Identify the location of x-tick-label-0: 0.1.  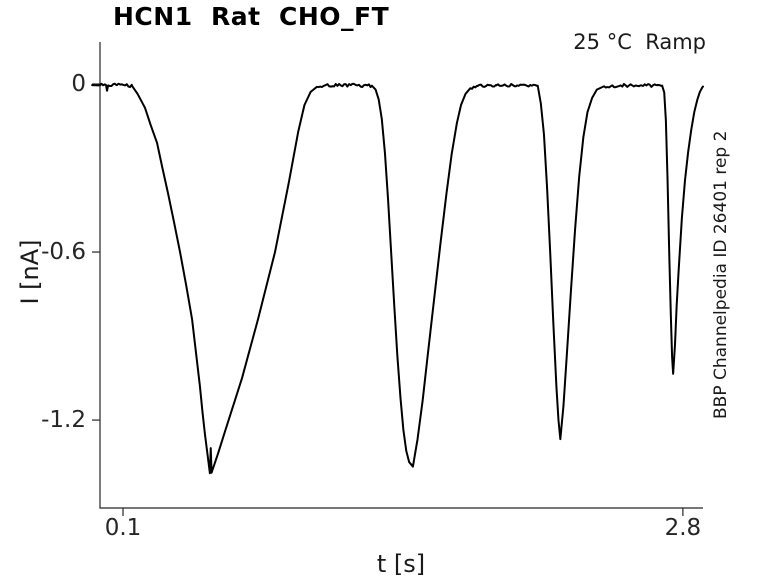
(123, 528).